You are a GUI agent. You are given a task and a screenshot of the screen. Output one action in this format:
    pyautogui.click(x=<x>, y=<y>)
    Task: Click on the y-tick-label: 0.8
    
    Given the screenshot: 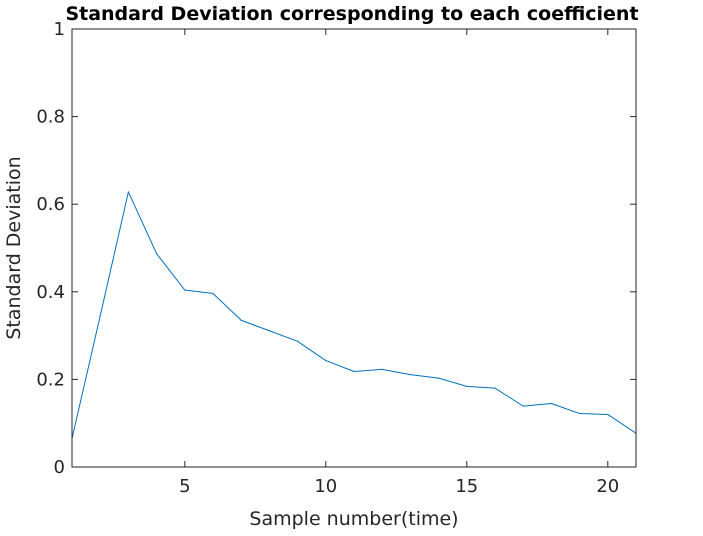 What is the action you would take?
    pyautogui.click(x=50, y=117)
    